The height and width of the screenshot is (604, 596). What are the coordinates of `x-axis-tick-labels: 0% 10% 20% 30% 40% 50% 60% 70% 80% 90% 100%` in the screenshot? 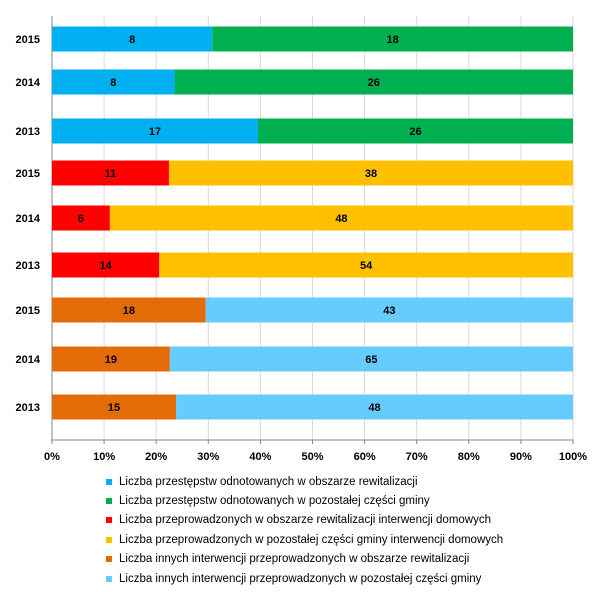 It's located at (315, 457).